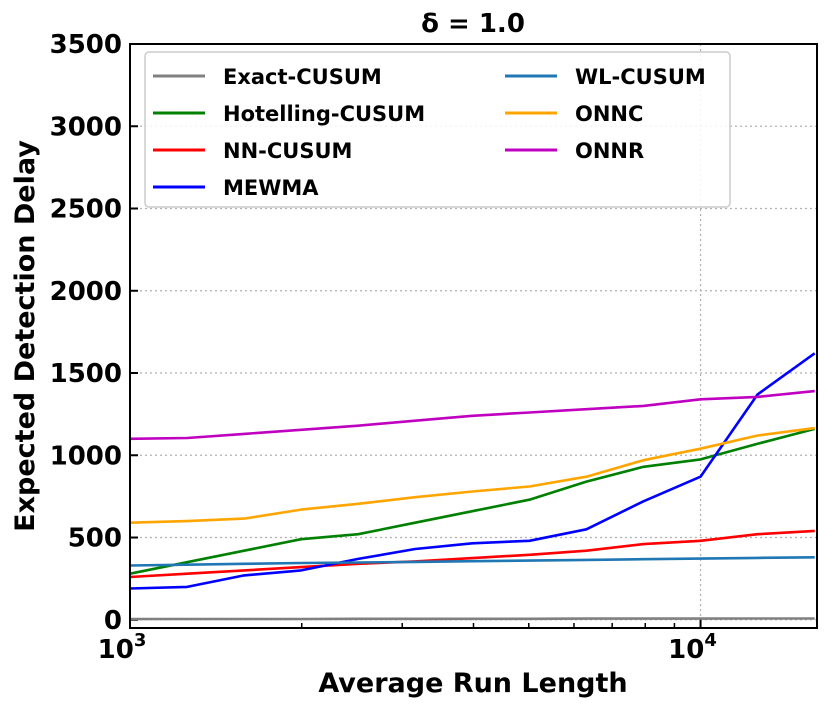 The image size is (830, 710). Describe the element at coordinates (86, 292) in the screenshot. I see `y-tick-label: 2000` at that location.